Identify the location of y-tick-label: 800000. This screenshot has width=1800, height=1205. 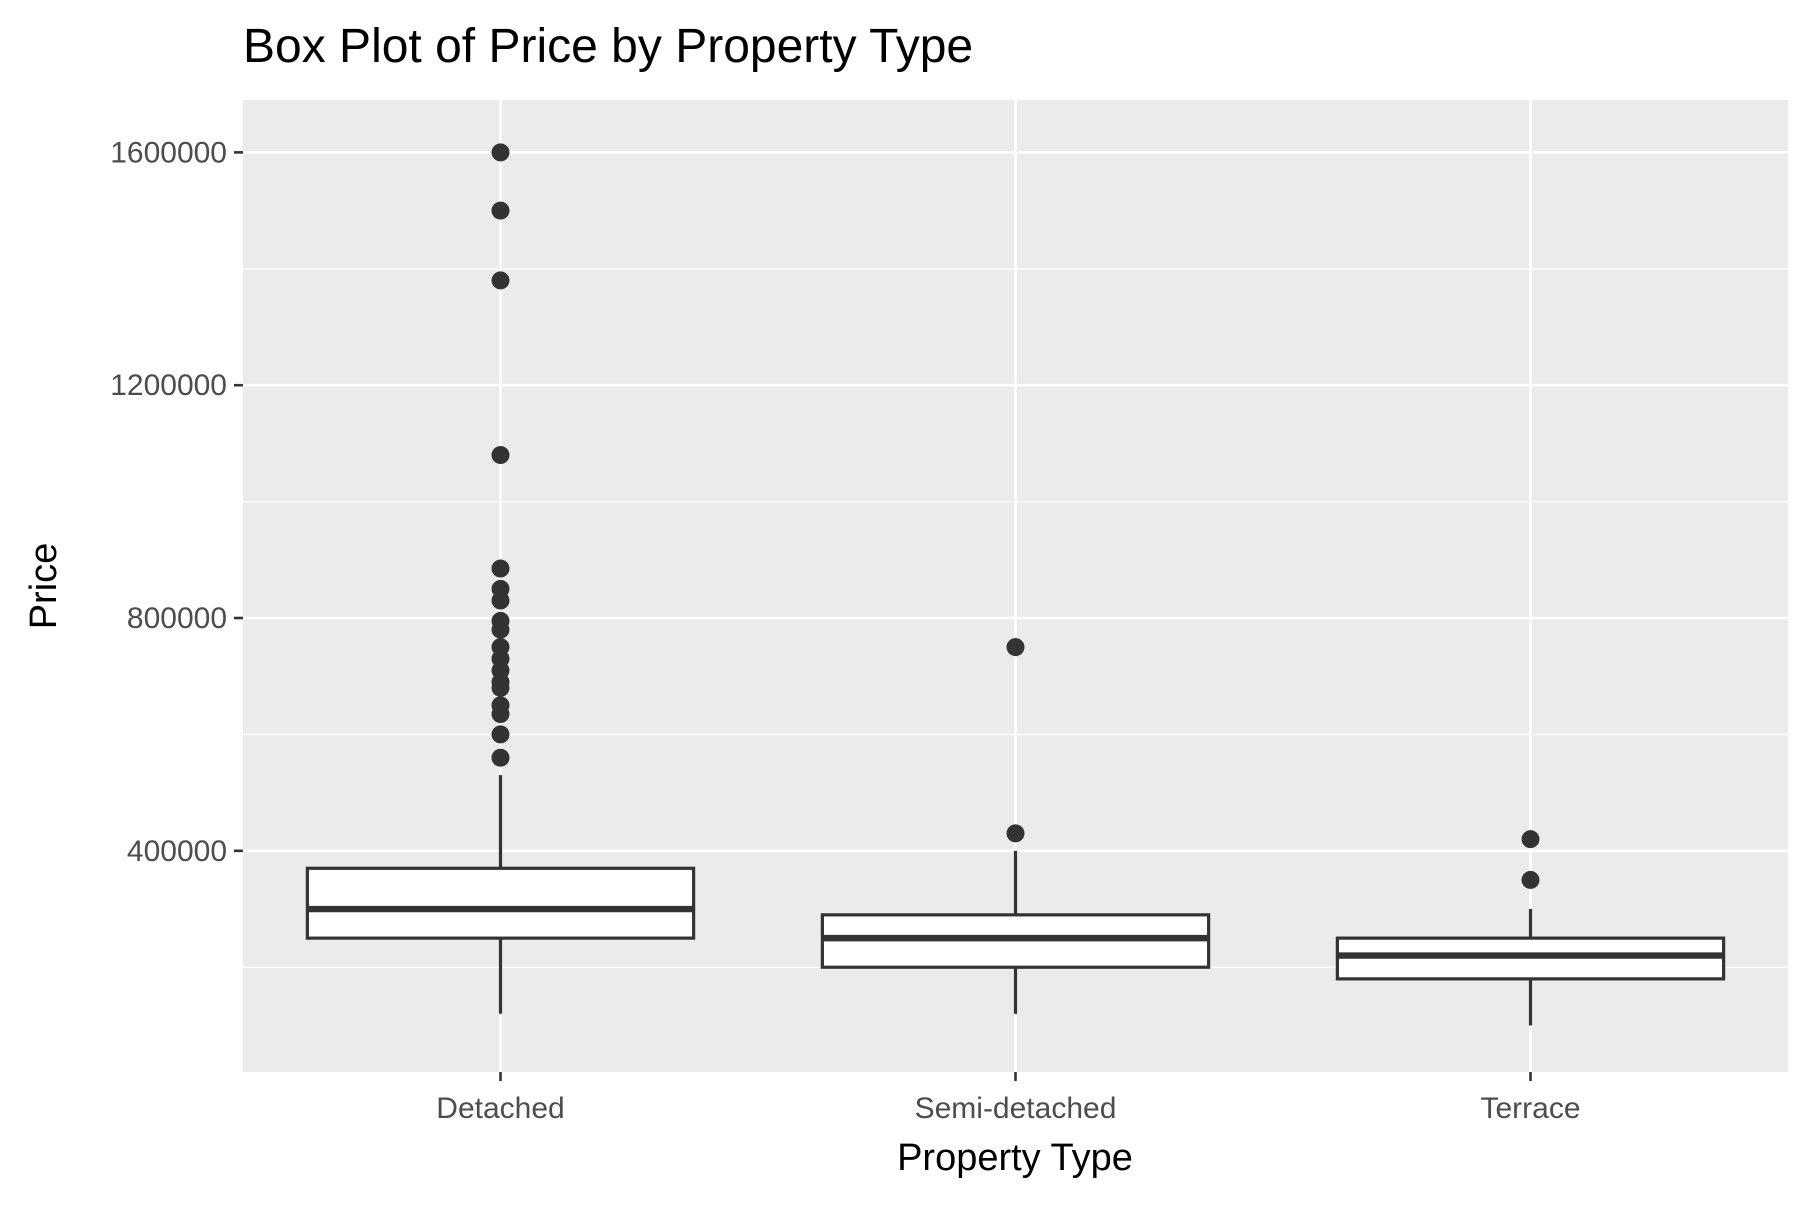
(177, 618).